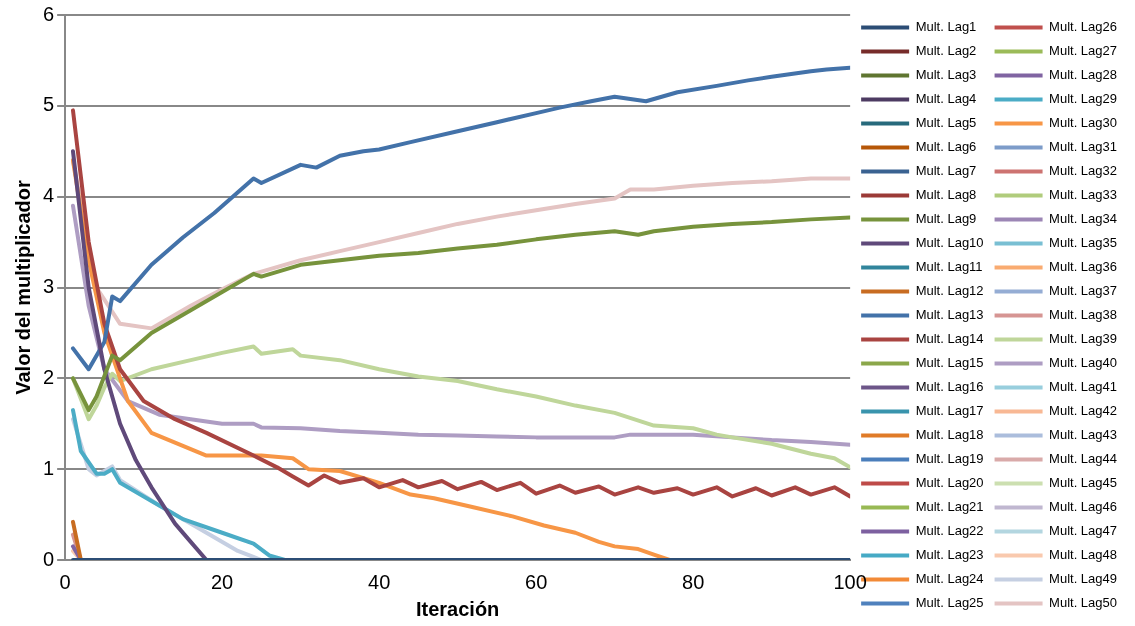  Describe the element at coordinates (1083, 483) in the screenshot. I see `legend-label: Mult. Lag45` at that location.